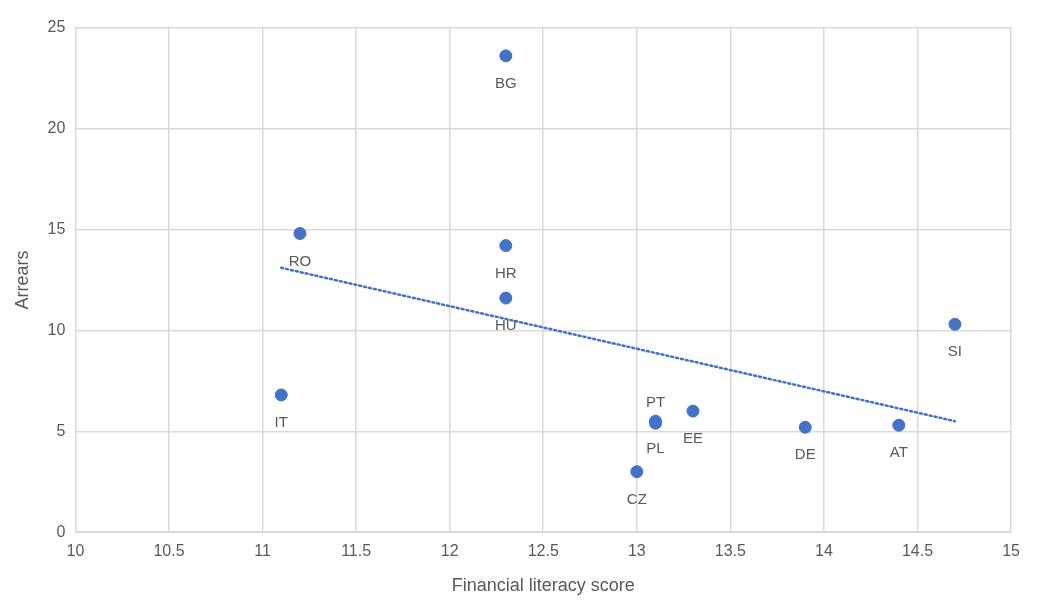 The width and height of the screenshot is (1038, 609). Describe the element at coordinates (281, 422) in the screenshot. I see `data-label: IT` at that location.